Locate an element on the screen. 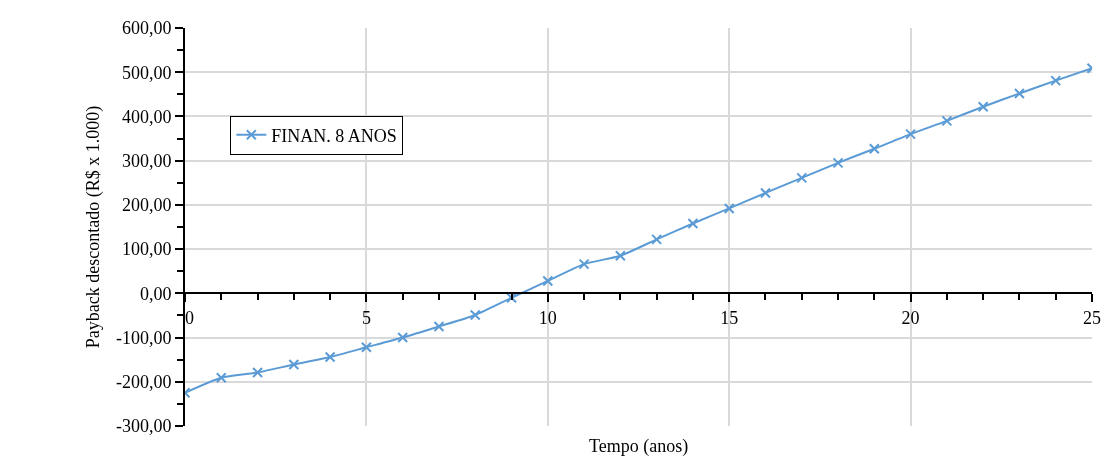 The image size is (1113, 462). y-tick-label: -200,00 is located at coordinates (143, 382).